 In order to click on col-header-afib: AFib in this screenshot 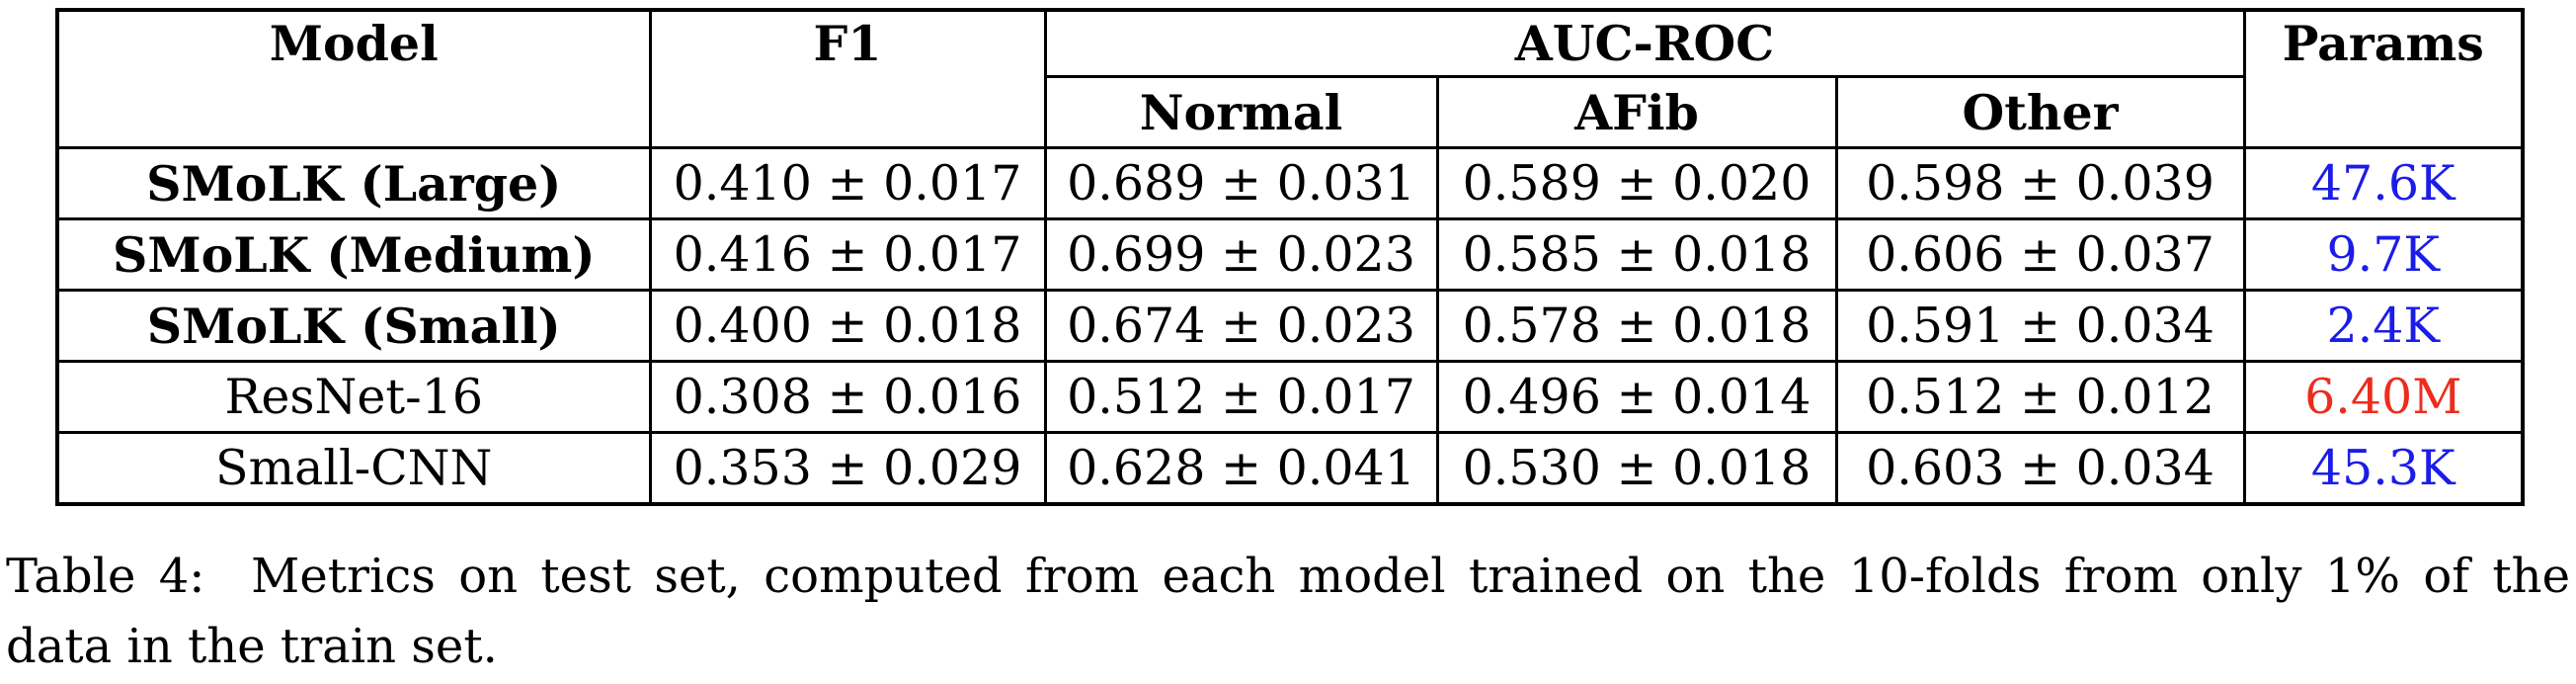, I will do `click(1636, 112)`.